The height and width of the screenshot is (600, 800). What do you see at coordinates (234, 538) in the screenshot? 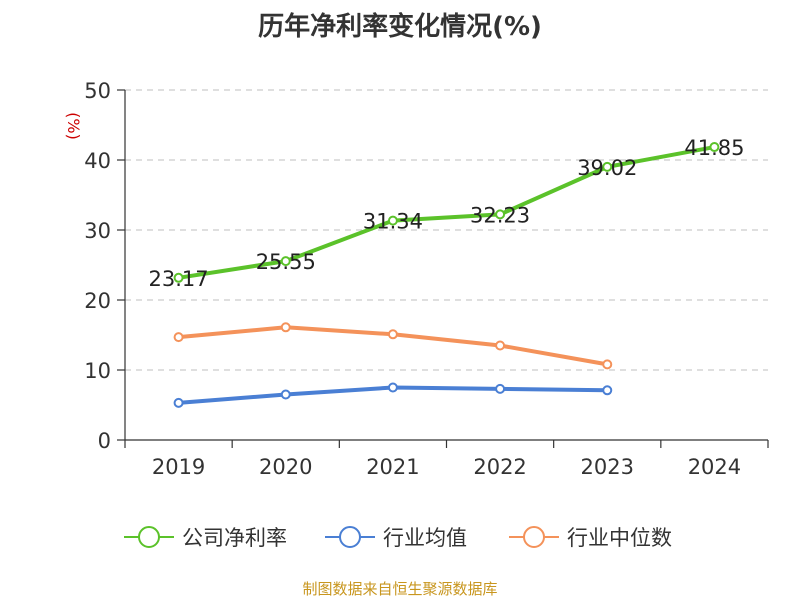
I see `legend-label: 公司净利率` at bounding box center [234, 538].